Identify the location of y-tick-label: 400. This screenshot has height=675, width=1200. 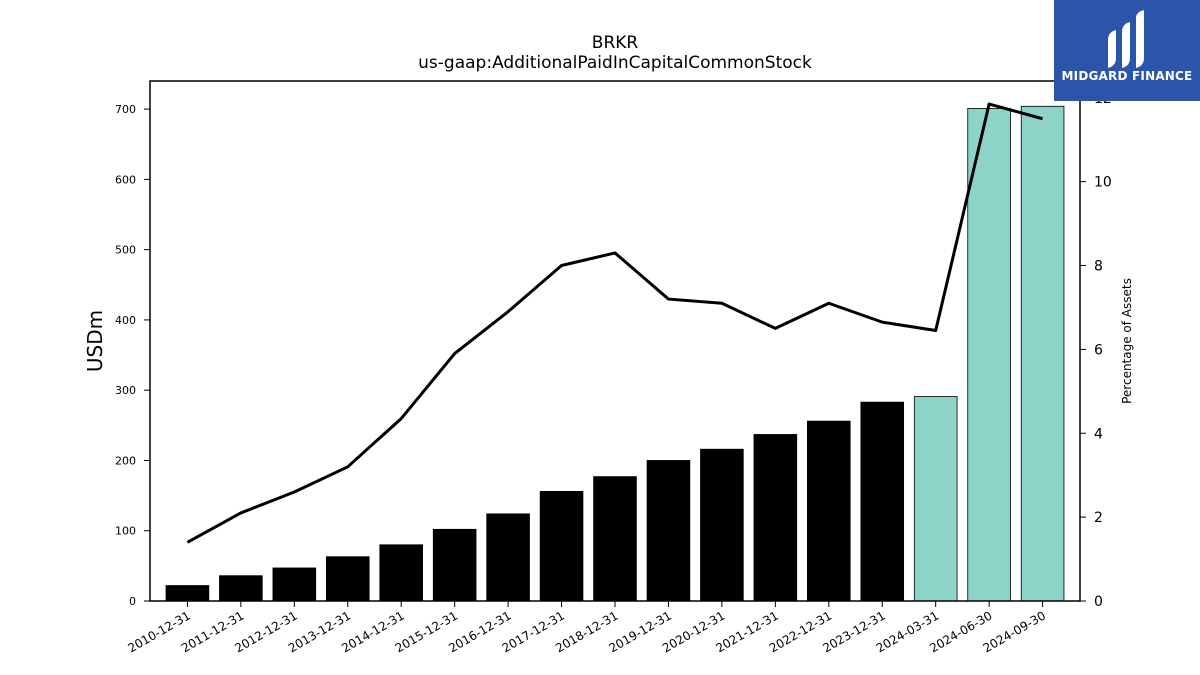
(125, 320).